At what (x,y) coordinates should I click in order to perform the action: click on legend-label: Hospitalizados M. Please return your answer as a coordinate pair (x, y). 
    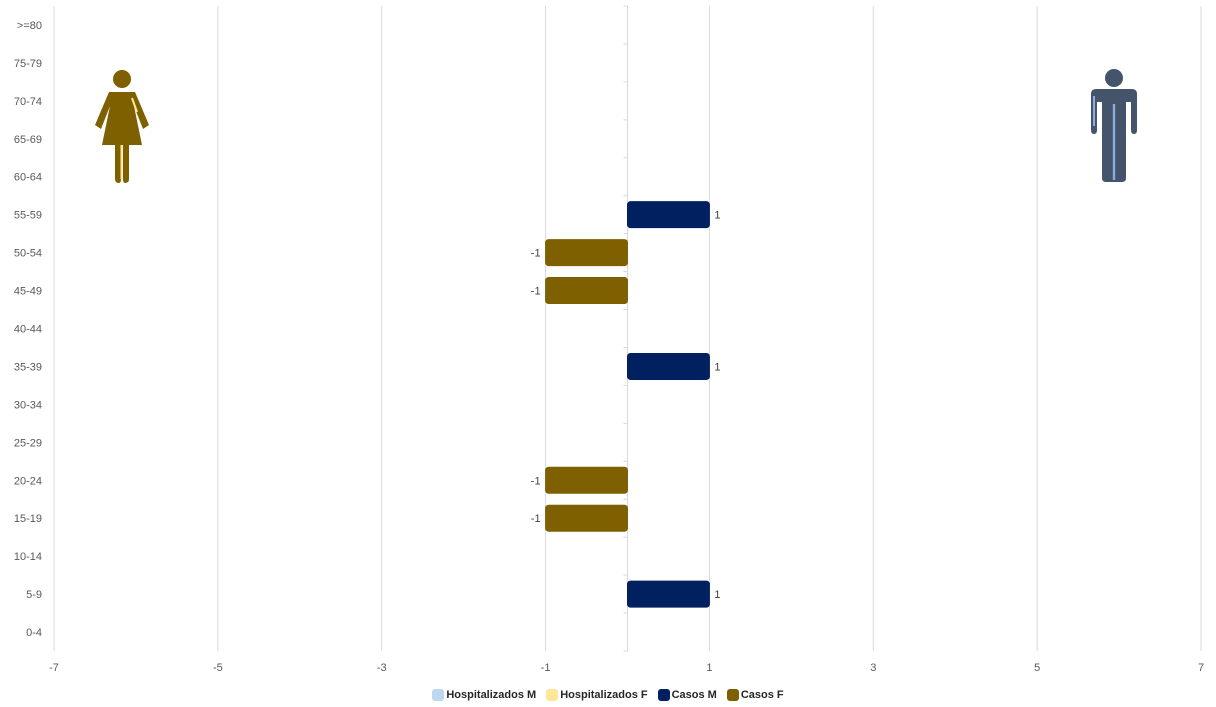
    Looking at the image, I should click on (491, 695).